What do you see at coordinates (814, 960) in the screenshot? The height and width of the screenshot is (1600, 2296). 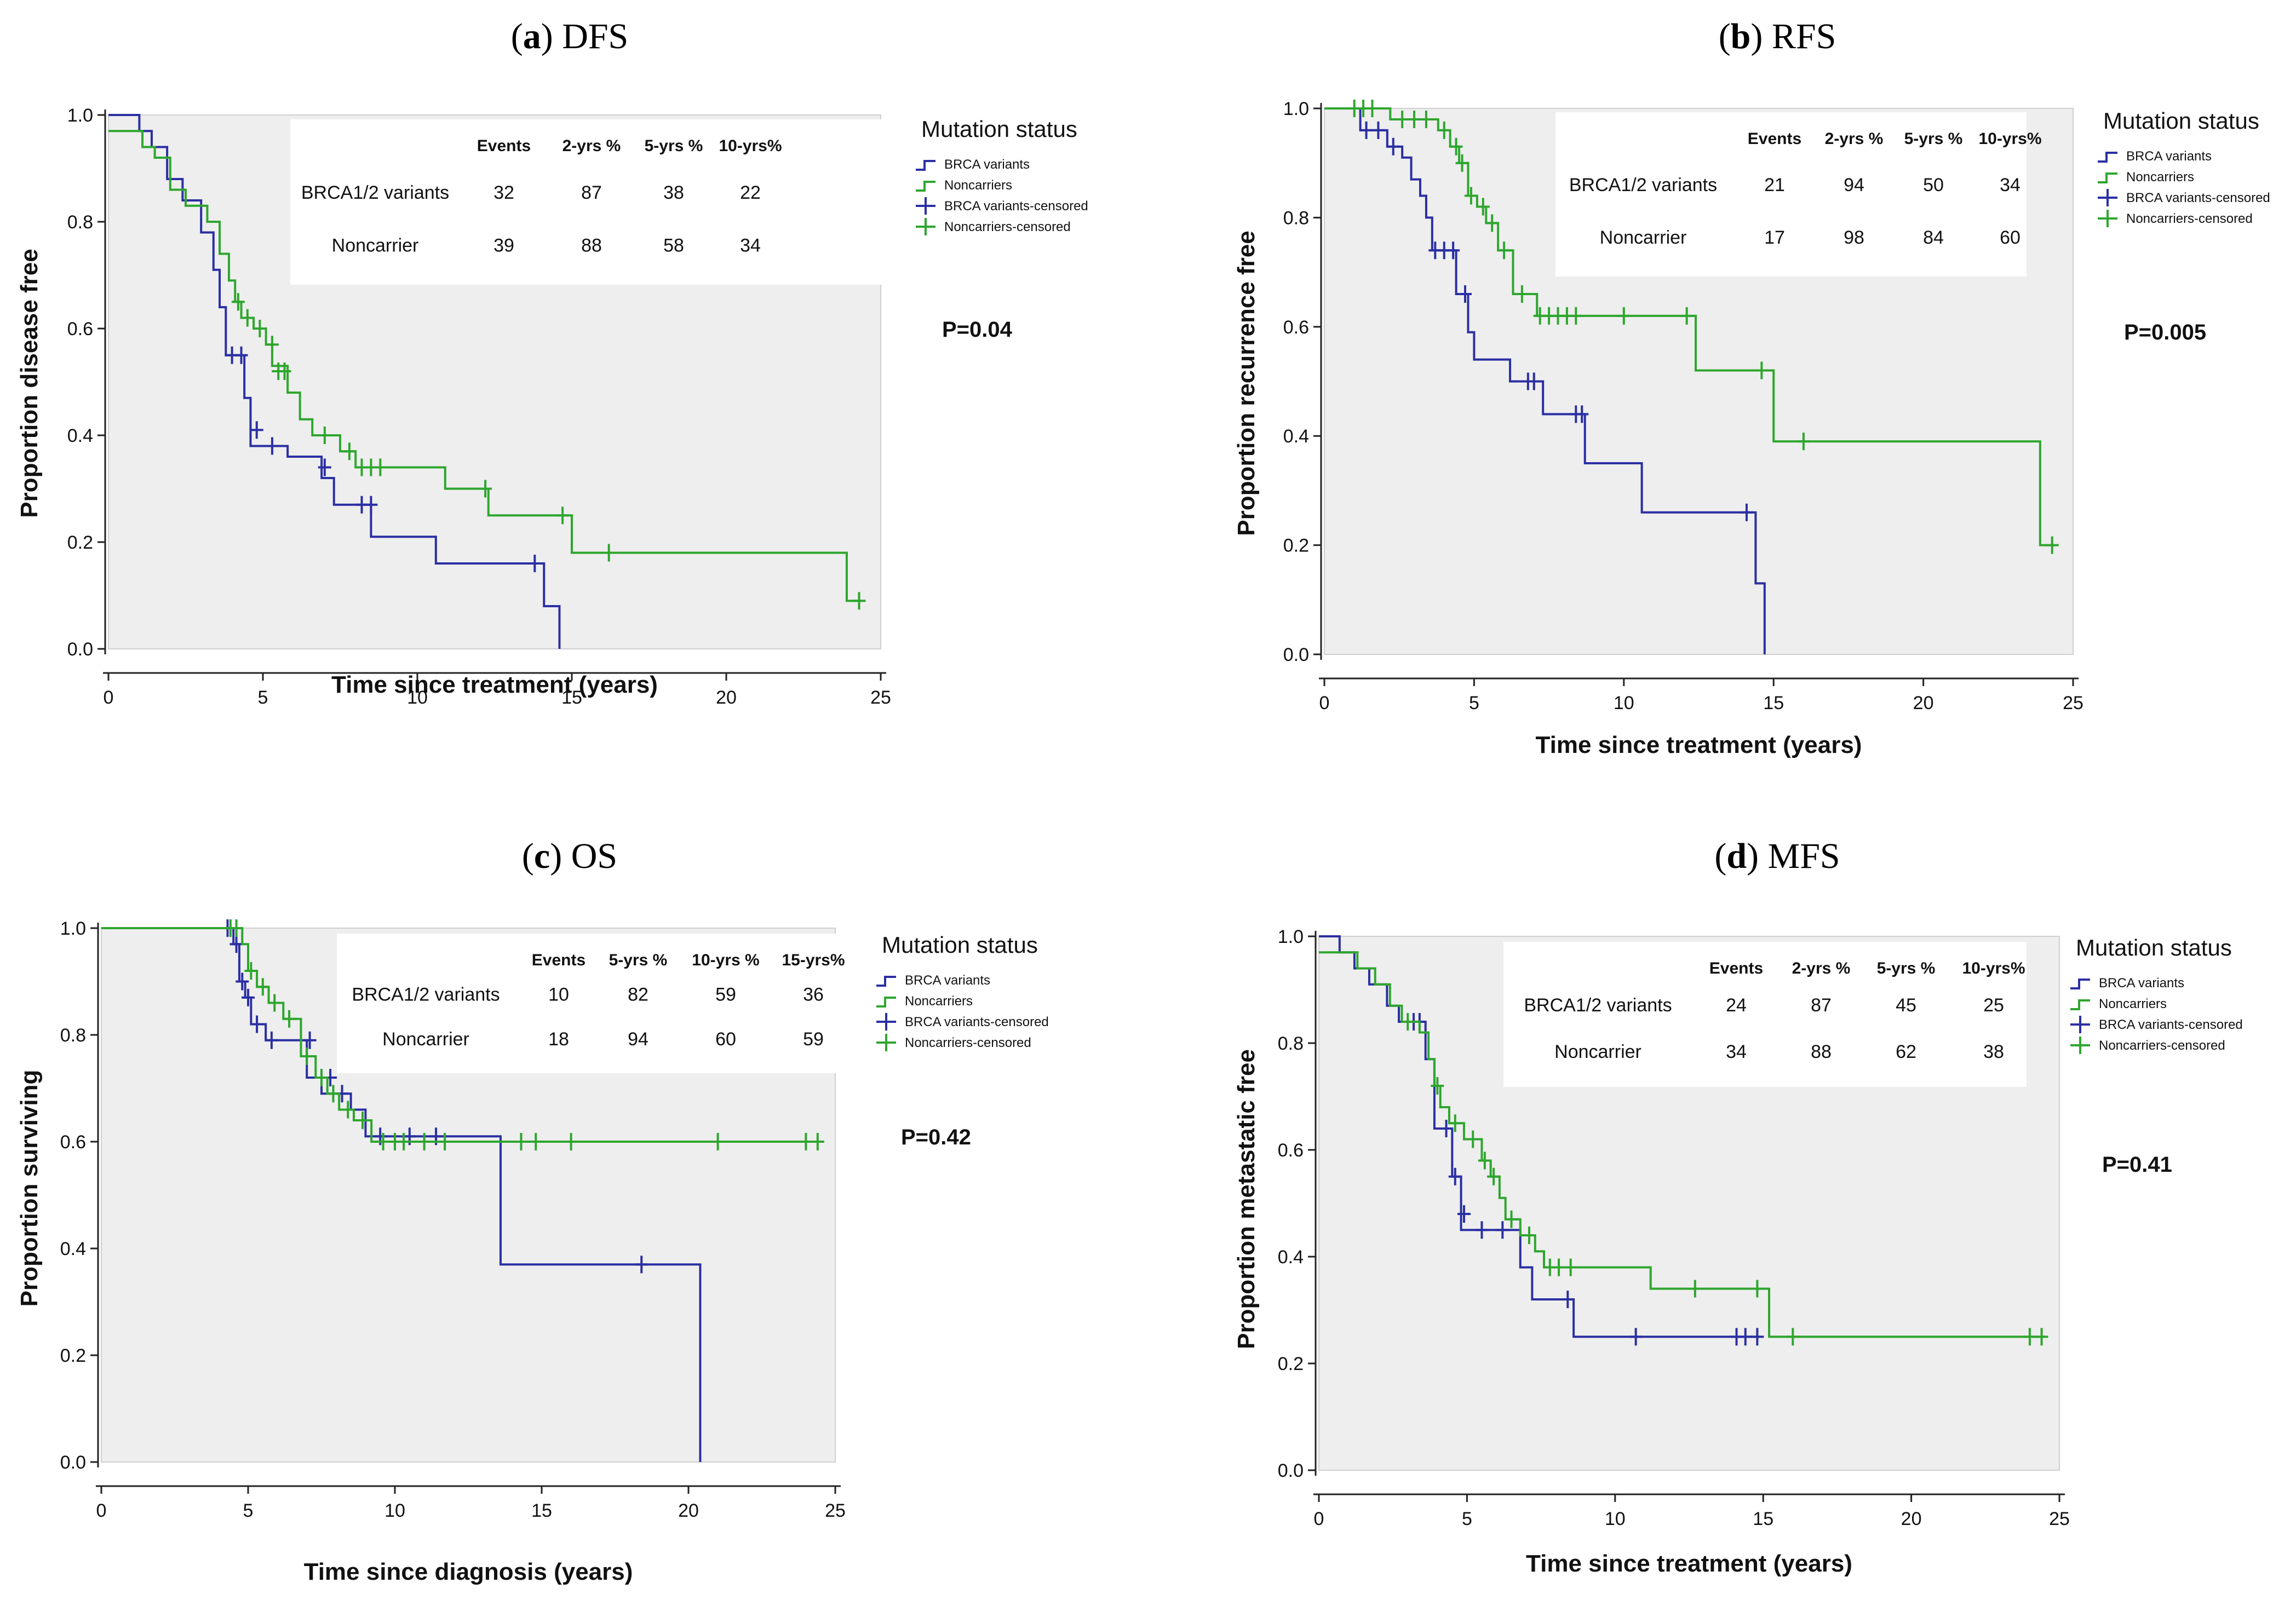 I see `table-header: 15-yrs%` at bounding box center [814, 960].